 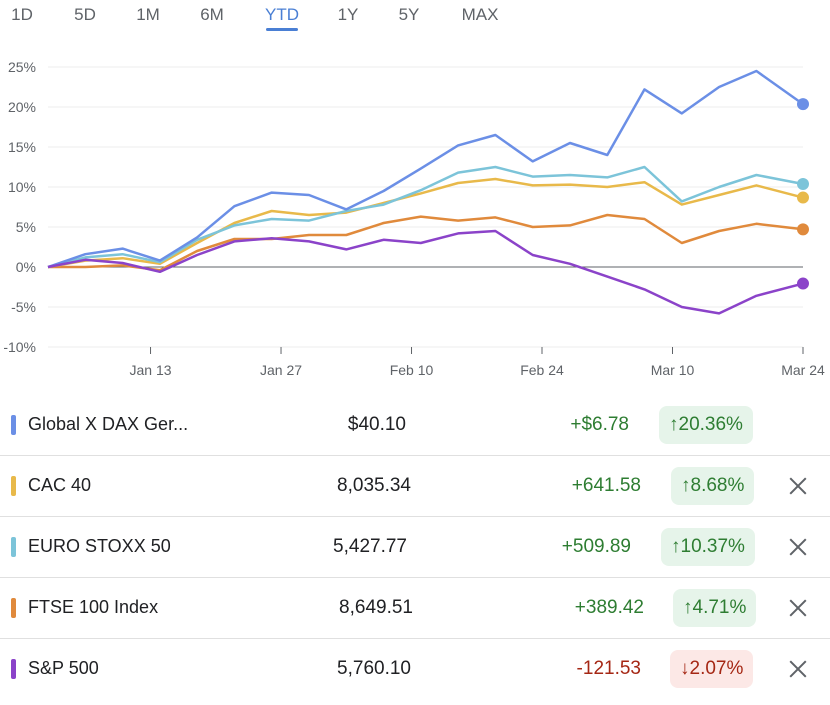 What do you see at coordinates (151, 370) in the screenshot?
I see `x-tick-label: Jan 13` at bounding box center [151, 370].